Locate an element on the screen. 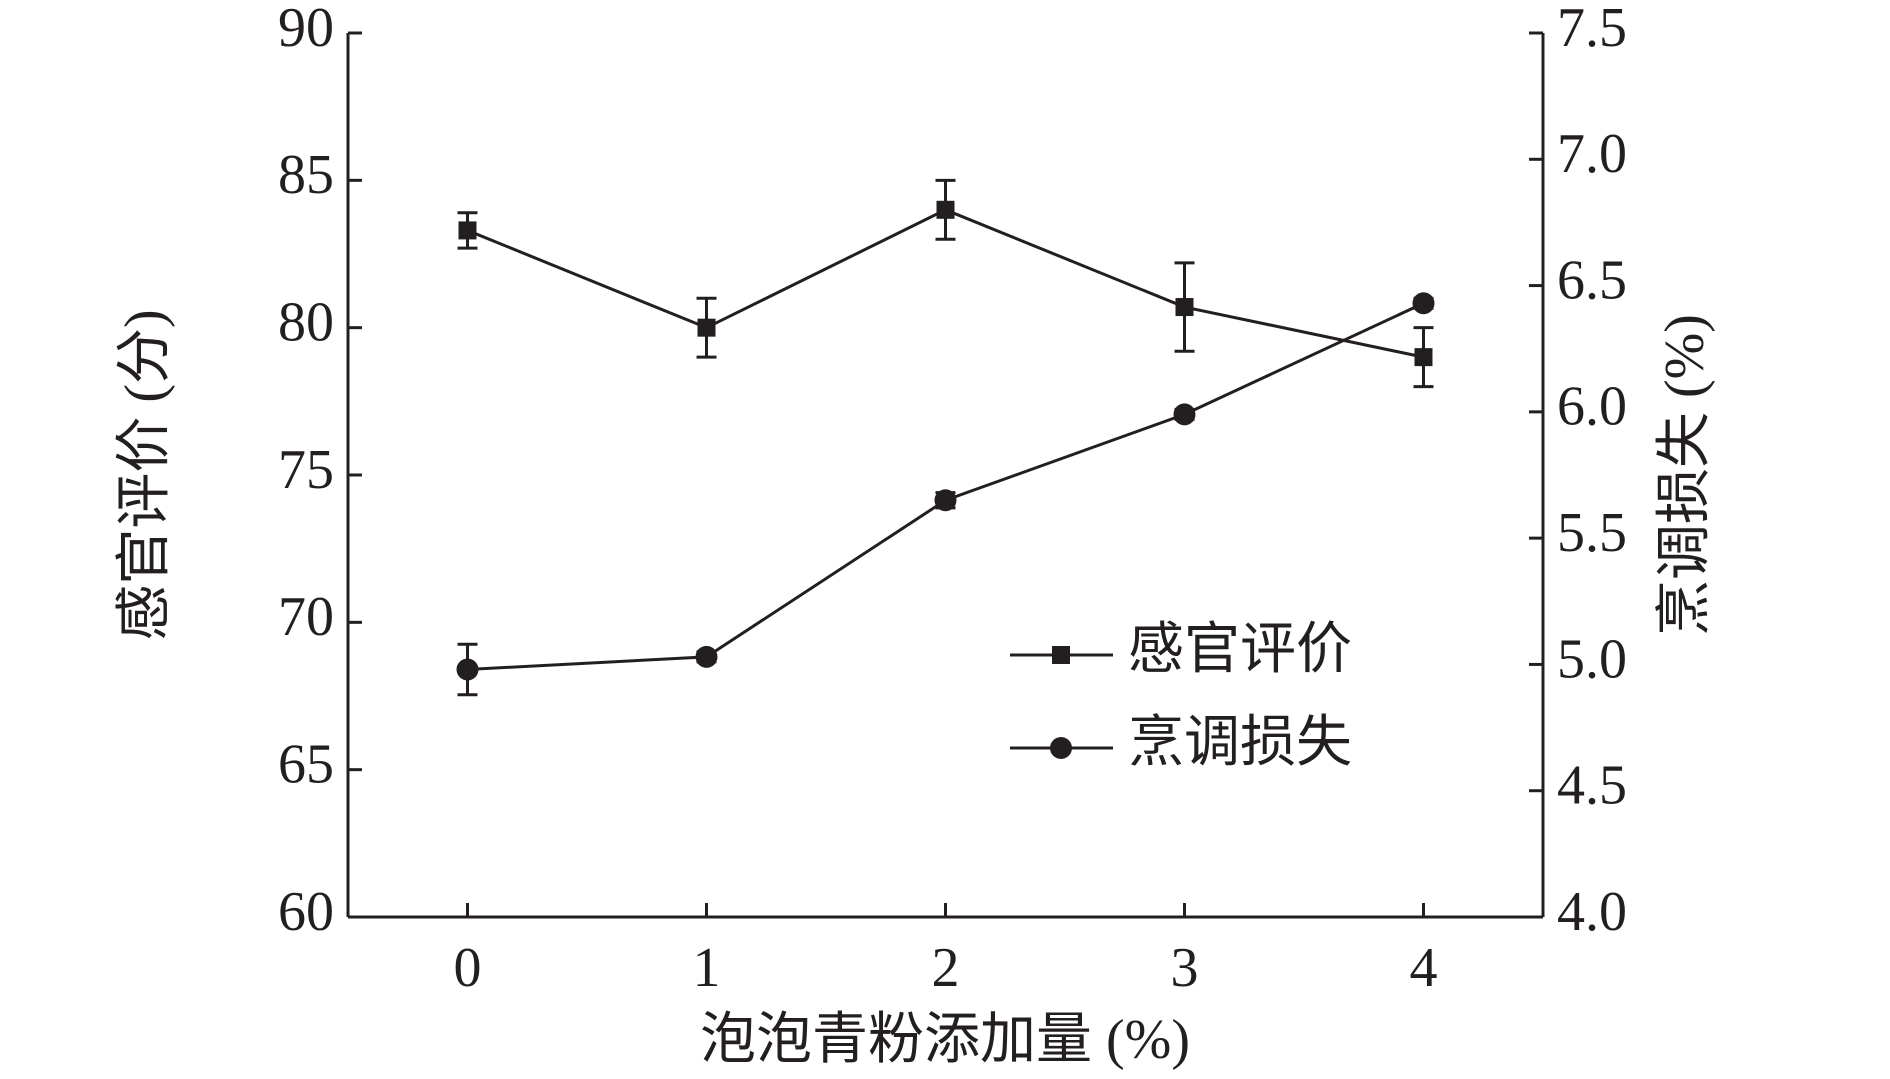 The image size is (1890, 1079). y2-tick-label: 6.0 is located at coordinates (1592, 407).